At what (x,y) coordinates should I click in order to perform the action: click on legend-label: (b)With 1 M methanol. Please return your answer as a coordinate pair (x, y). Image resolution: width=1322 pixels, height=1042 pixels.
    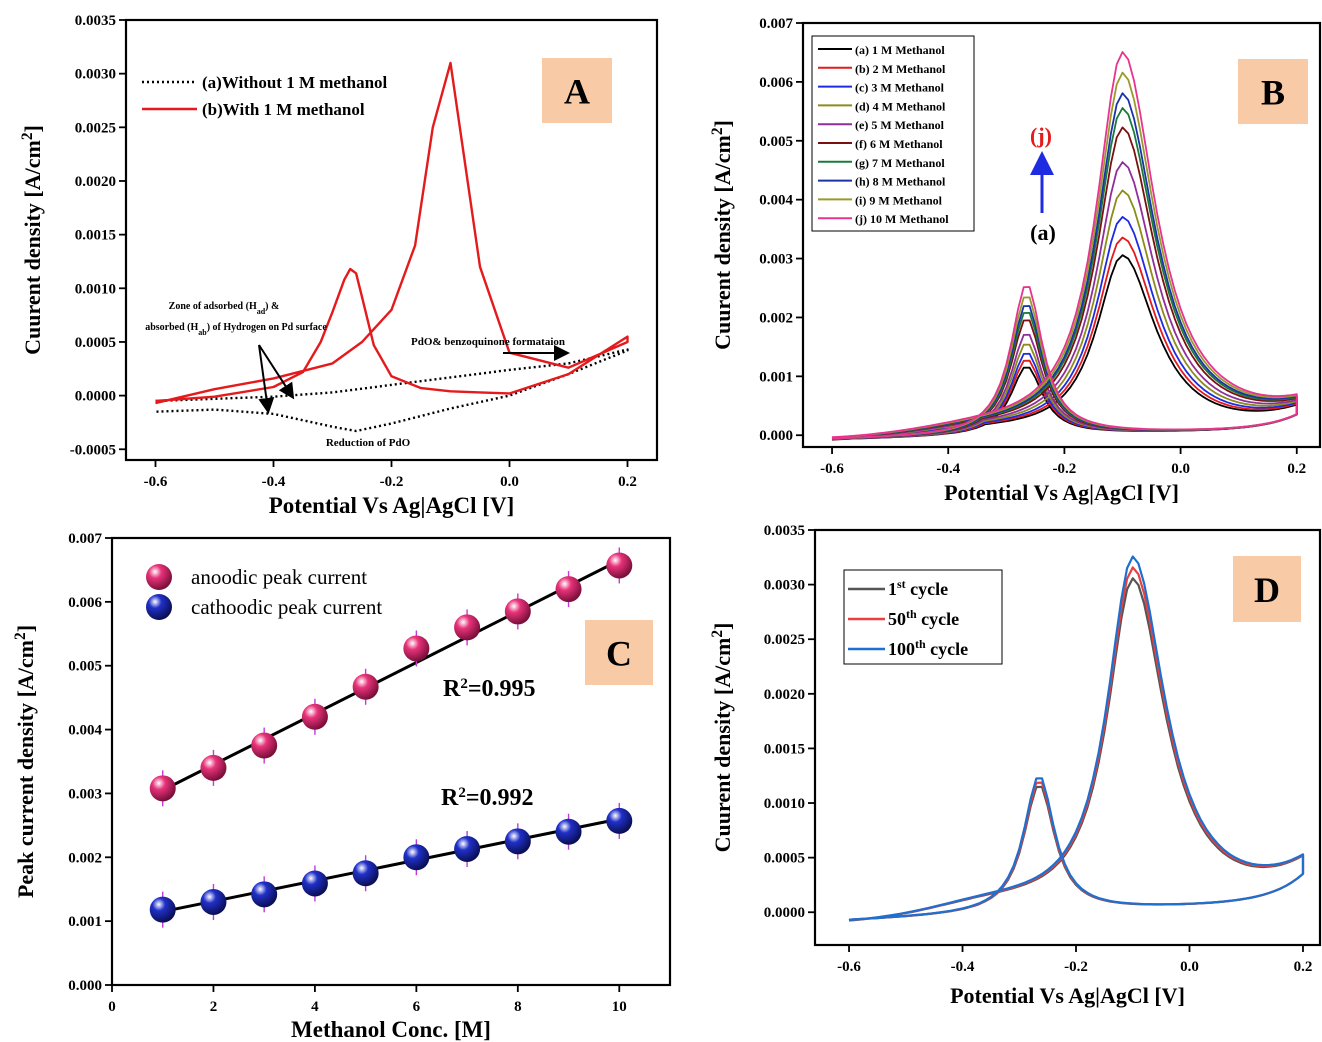
    Looking at the image, I should click on (283, 109).